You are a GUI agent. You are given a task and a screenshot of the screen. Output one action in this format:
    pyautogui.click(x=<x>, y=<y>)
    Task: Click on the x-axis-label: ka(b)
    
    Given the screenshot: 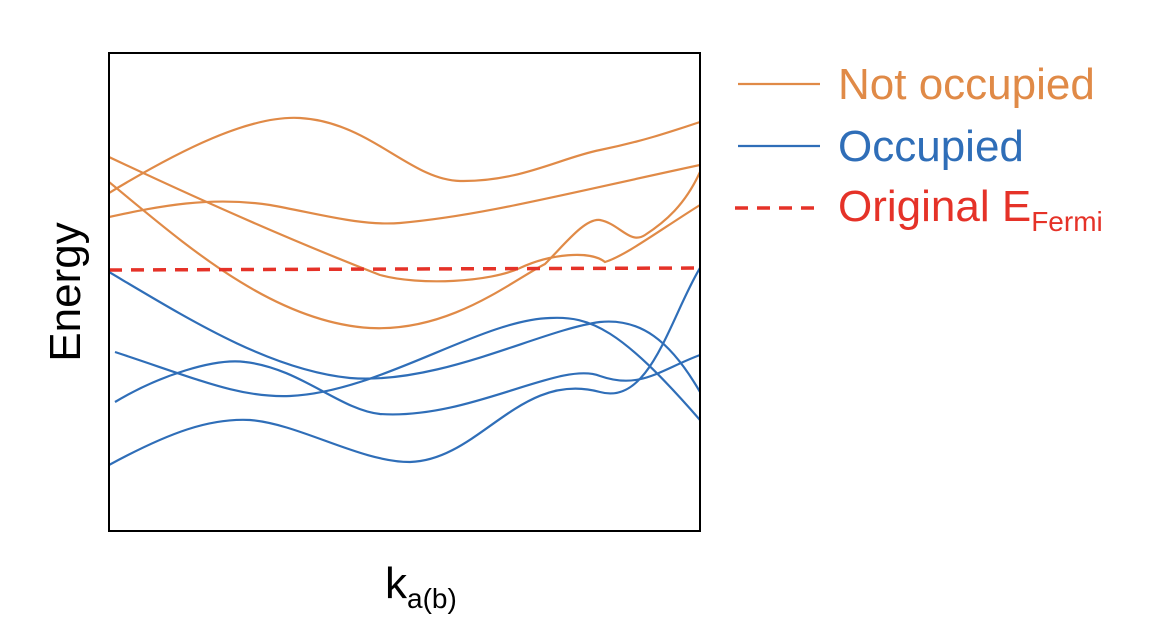 What is the action you would take?
    pyautogui.click(x=421, y=586)
    